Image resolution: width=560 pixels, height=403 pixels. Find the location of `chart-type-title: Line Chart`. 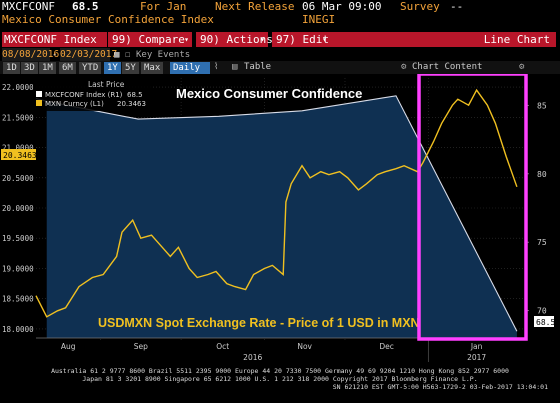

chart-type-title: Line Chart is located at coordinates (443, 39).